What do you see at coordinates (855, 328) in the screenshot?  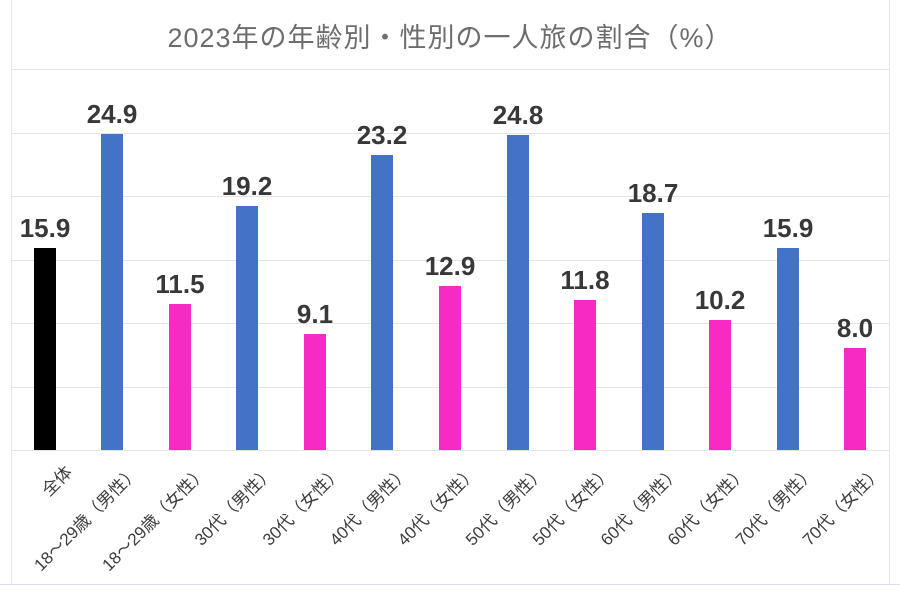 I see `value-label: 8.0` at bounding box center [855, 328].